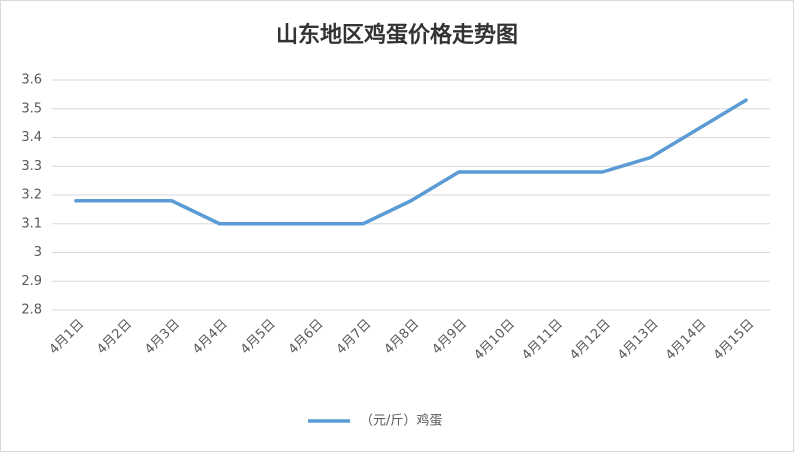 This screenshot has height=452, width=794. Describe the element at coordinates (397, 35) in the screenshot. I see `chart-title: 山东地区鸡蛋价格走势图` at that location.